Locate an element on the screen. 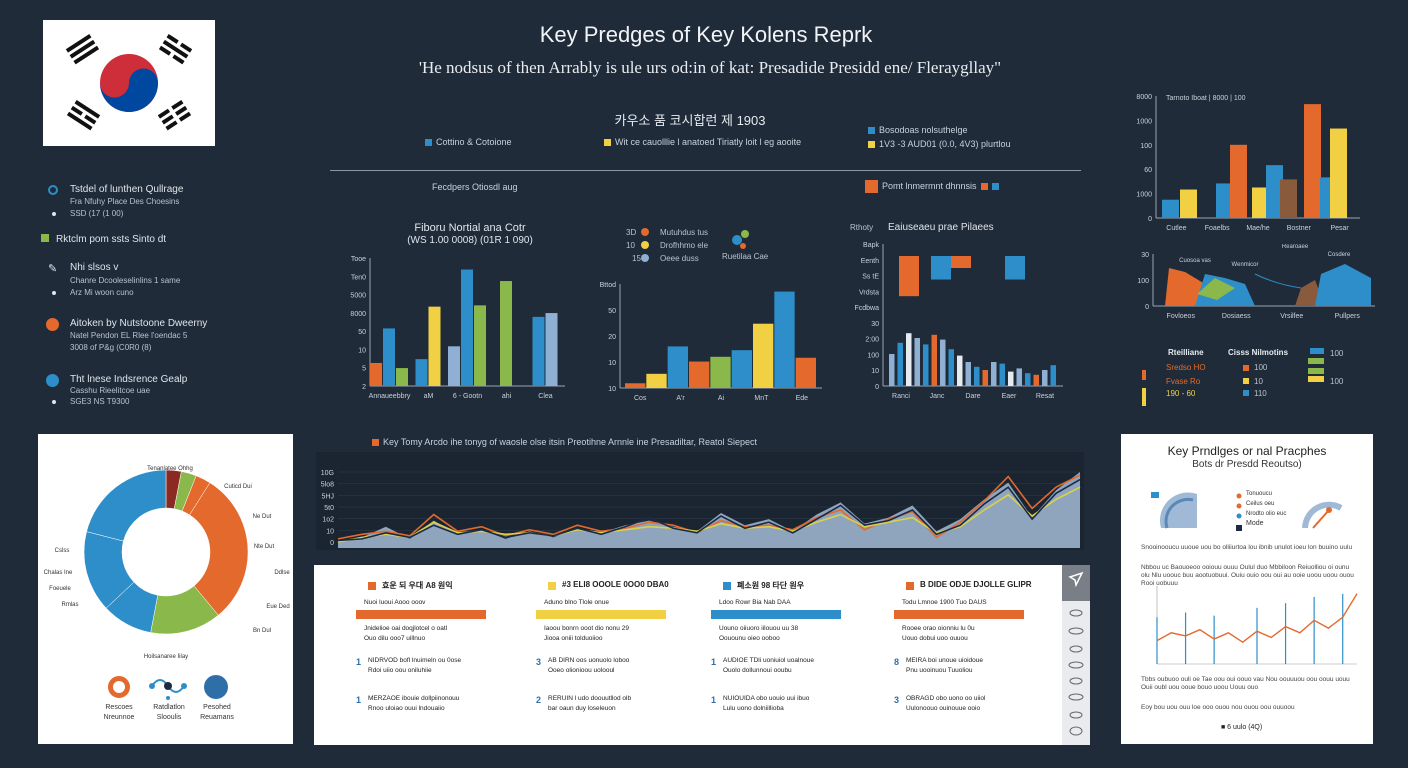 The image size is (1408, 768). chart2-bar is located at coordinates (741, 369).